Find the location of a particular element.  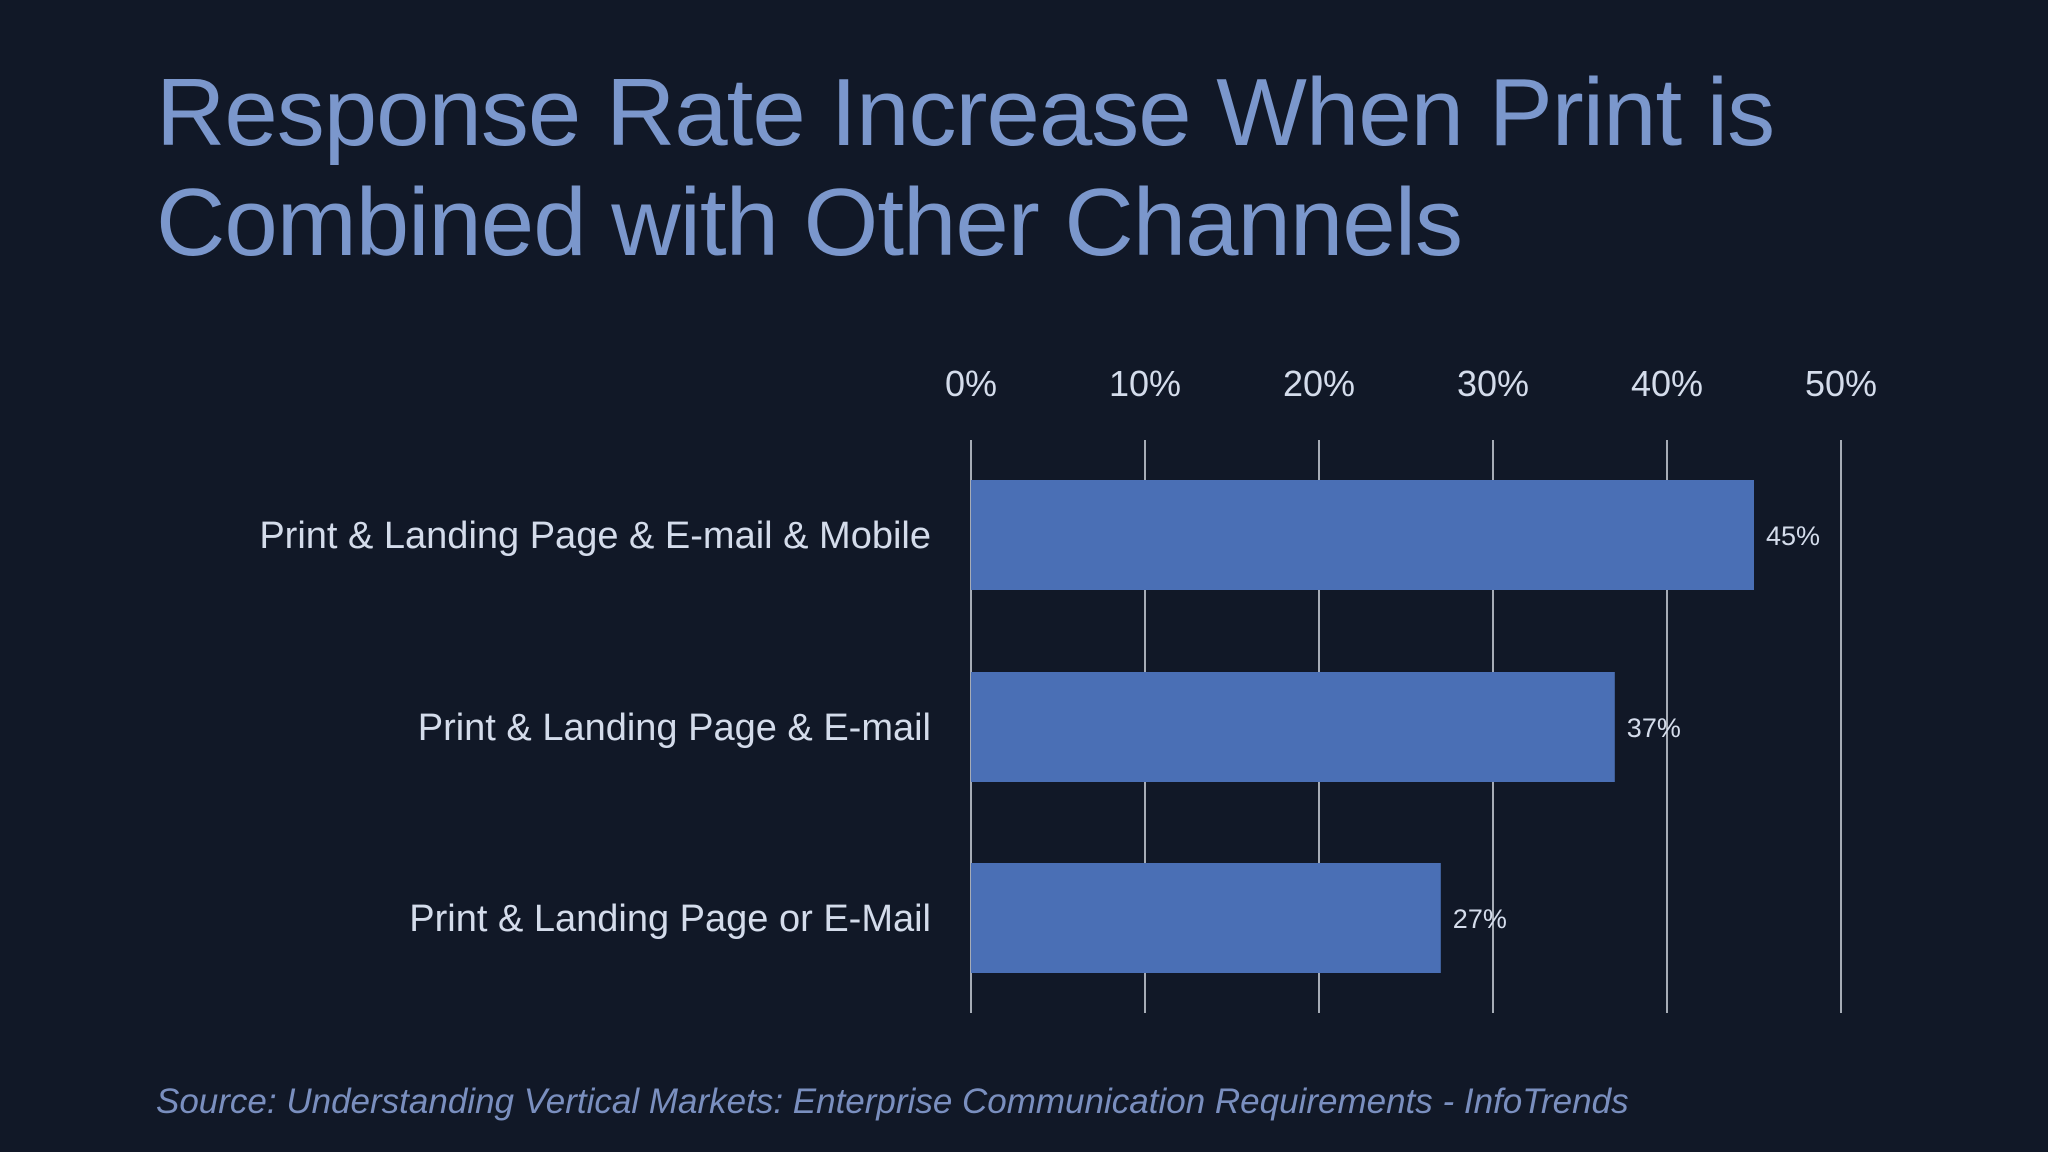

value-labels: 45% 37% 27% is located at coordinates (1636, 727).